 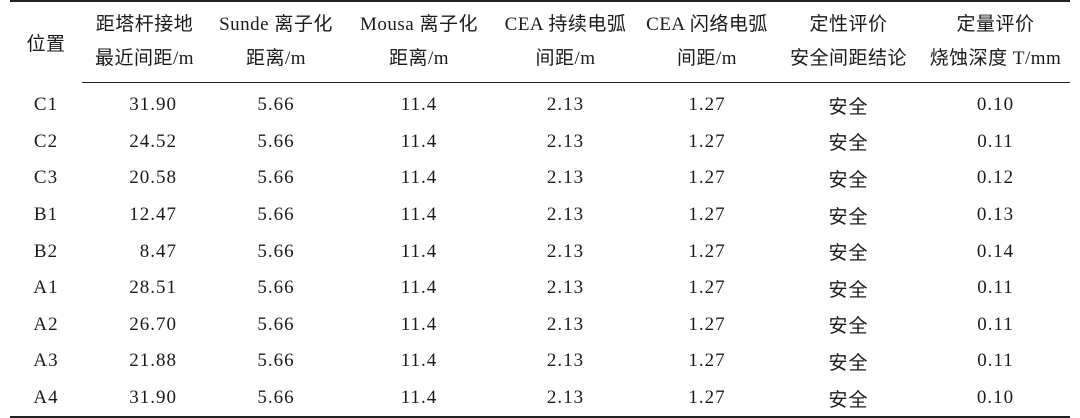 I want to click on header-cea-flashover-line1: CEA 闪络电弧, so click(x=707, y=21).